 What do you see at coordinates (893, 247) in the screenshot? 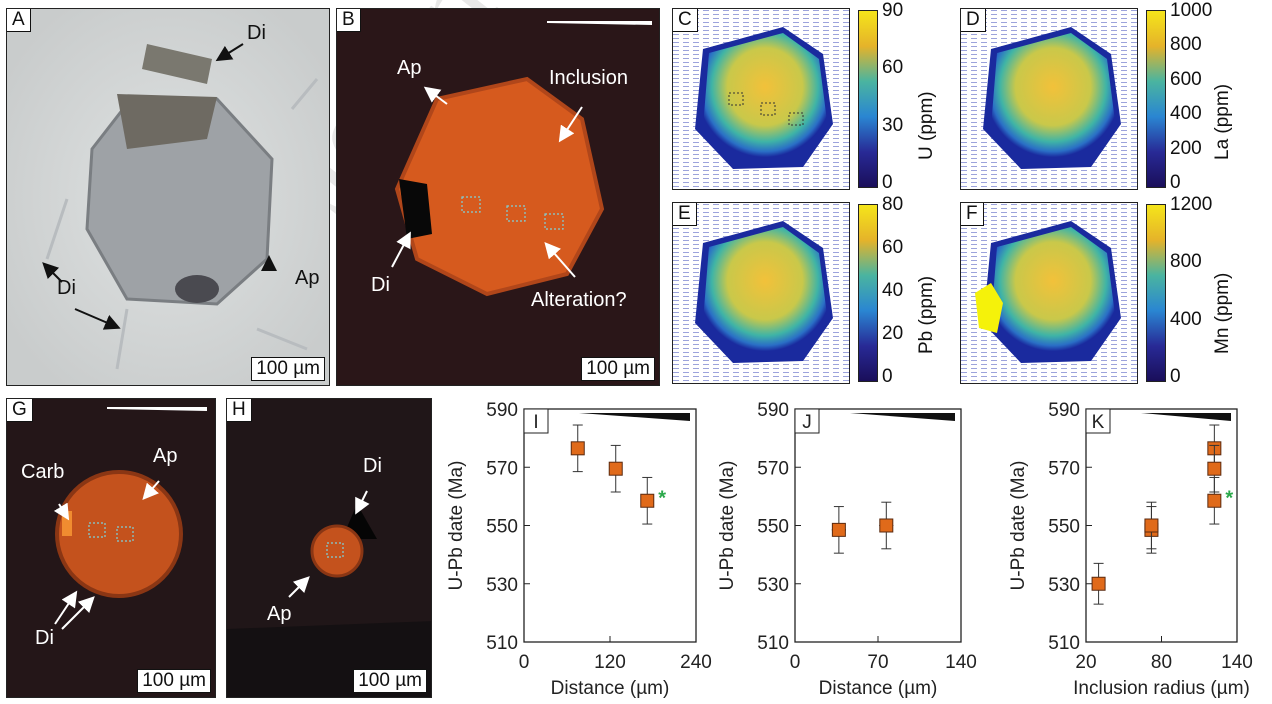
I see `colorbar-e-tick: 60` at bounding box center [893, 247].